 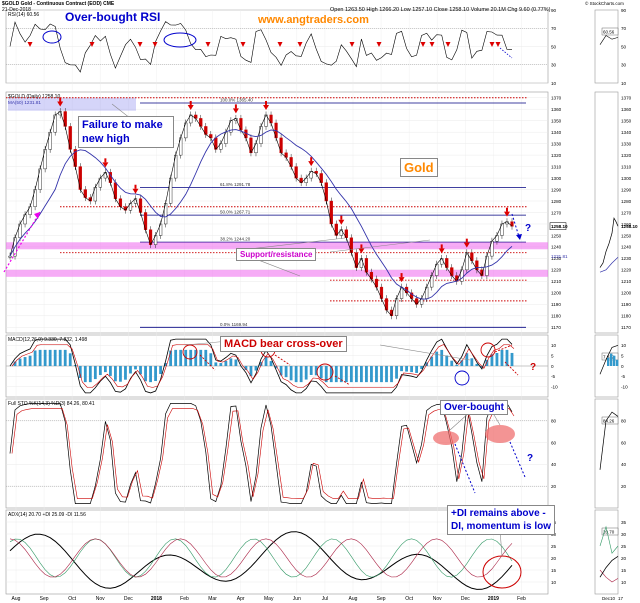 What do you see at coordinates (465, 468) in the screenshot?
I see `sto-blue-arrow` at bounding box center [465, 468].